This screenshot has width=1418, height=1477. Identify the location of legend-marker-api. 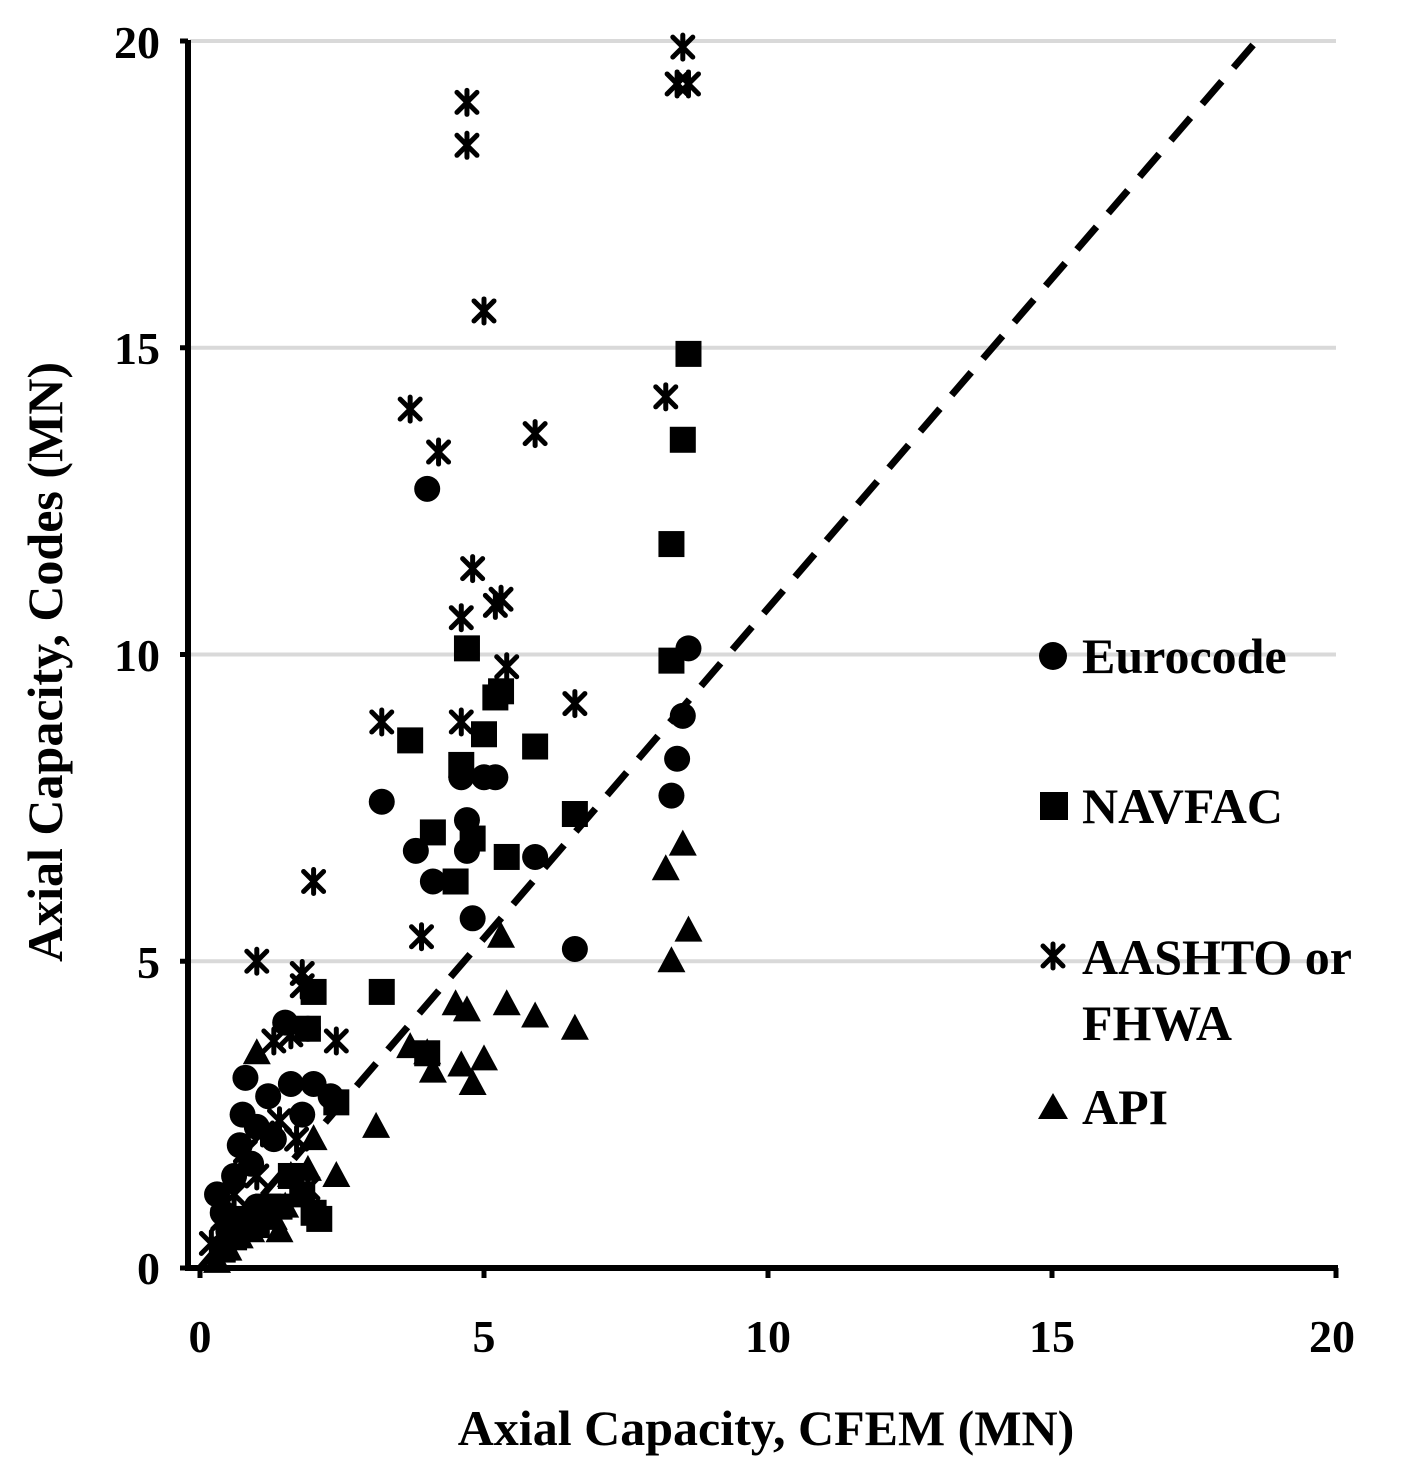
(1053, 1106).